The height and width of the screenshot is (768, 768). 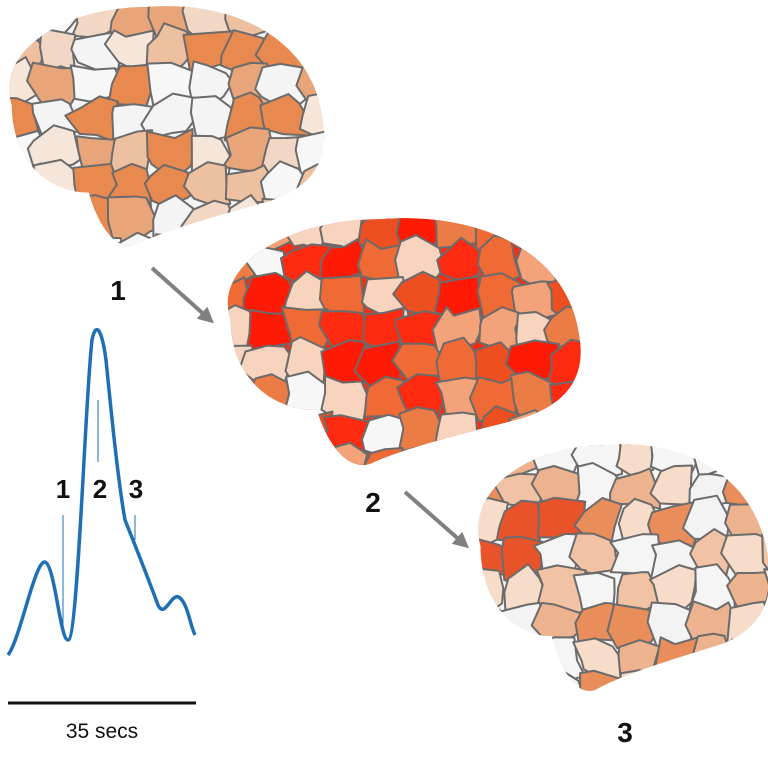 What do you see at coordinates (118, 290) in the screenshot?
I see `brain-label: 1` at bounding box center [118, 290].